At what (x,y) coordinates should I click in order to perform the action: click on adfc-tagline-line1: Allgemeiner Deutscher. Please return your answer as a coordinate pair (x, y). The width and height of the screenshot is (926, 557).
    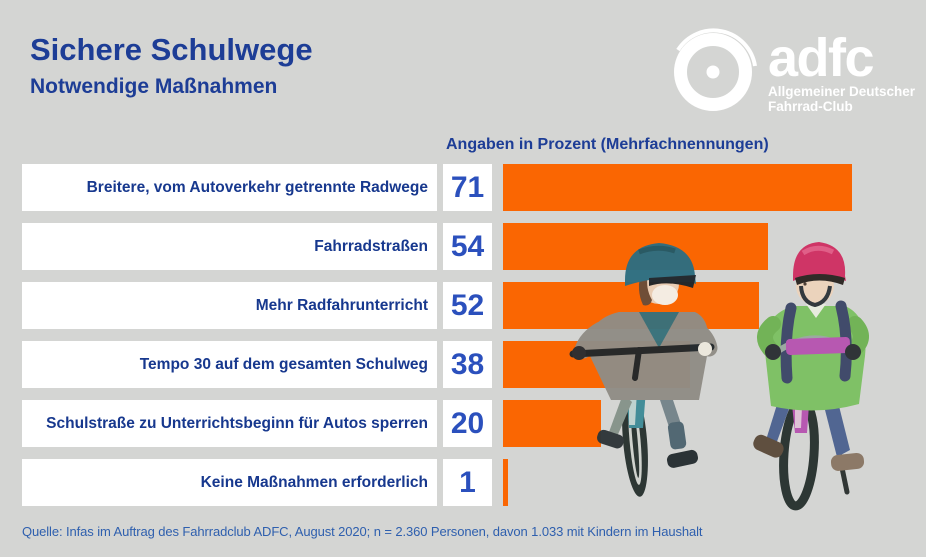
    Looking at the image, I should click on (842, 91).